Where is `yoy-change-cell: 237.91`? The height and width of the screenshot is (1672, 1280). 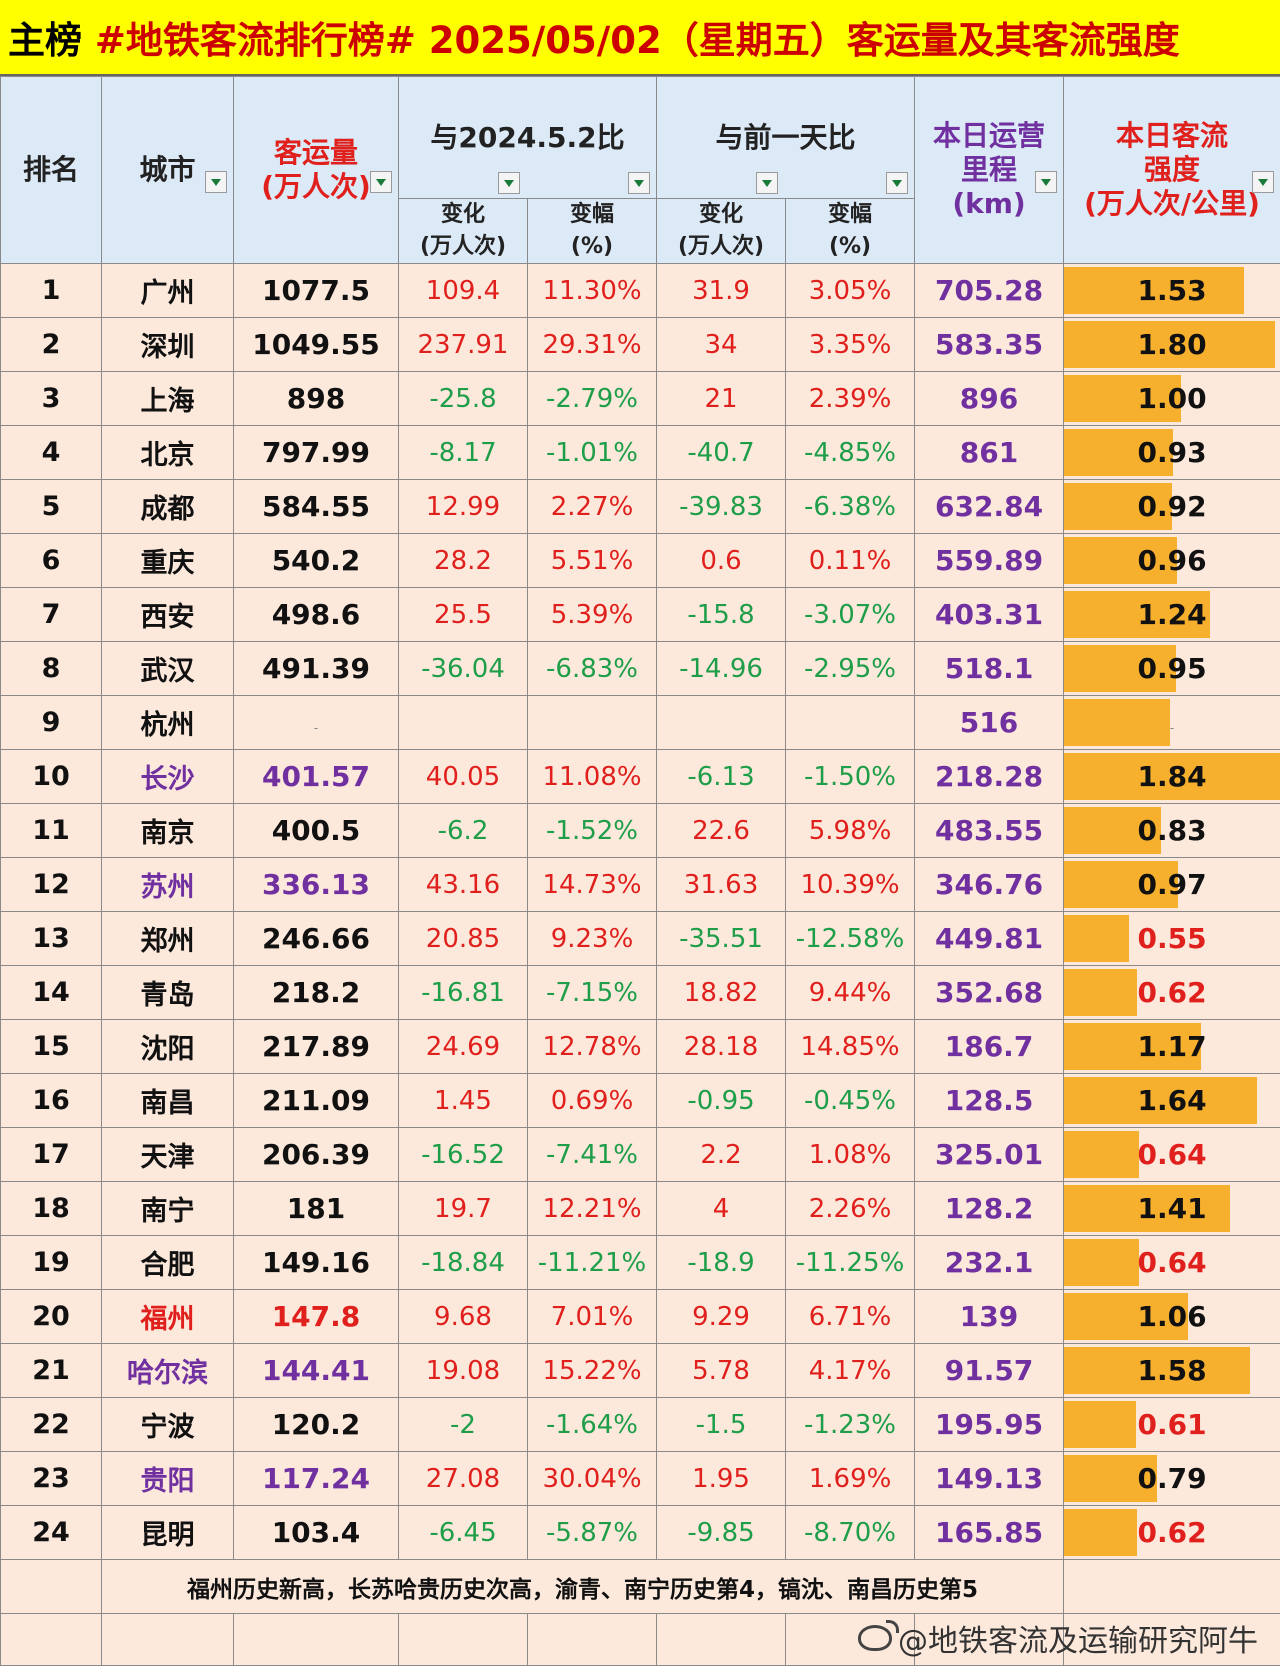 yoy-change-cell: 237.91 is located at coordinates (463, 344).